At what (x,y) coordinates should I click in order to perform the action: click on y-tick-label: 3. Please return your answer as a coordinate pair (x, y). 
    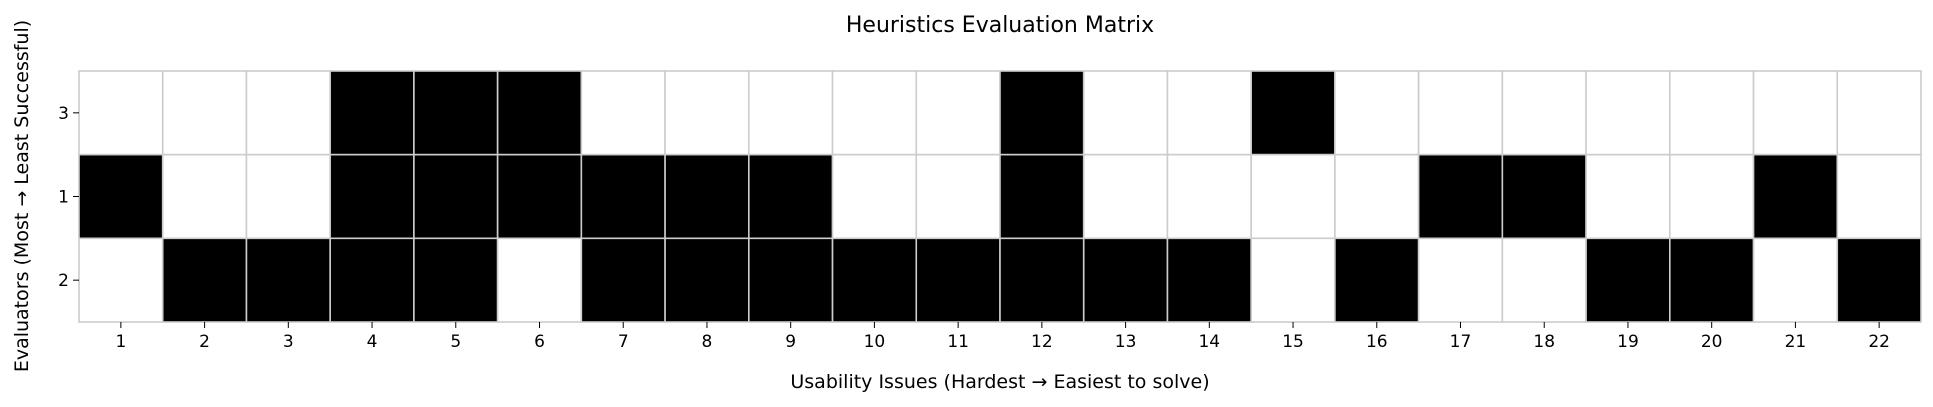
    Looking at the image, I should click on (63, 114).